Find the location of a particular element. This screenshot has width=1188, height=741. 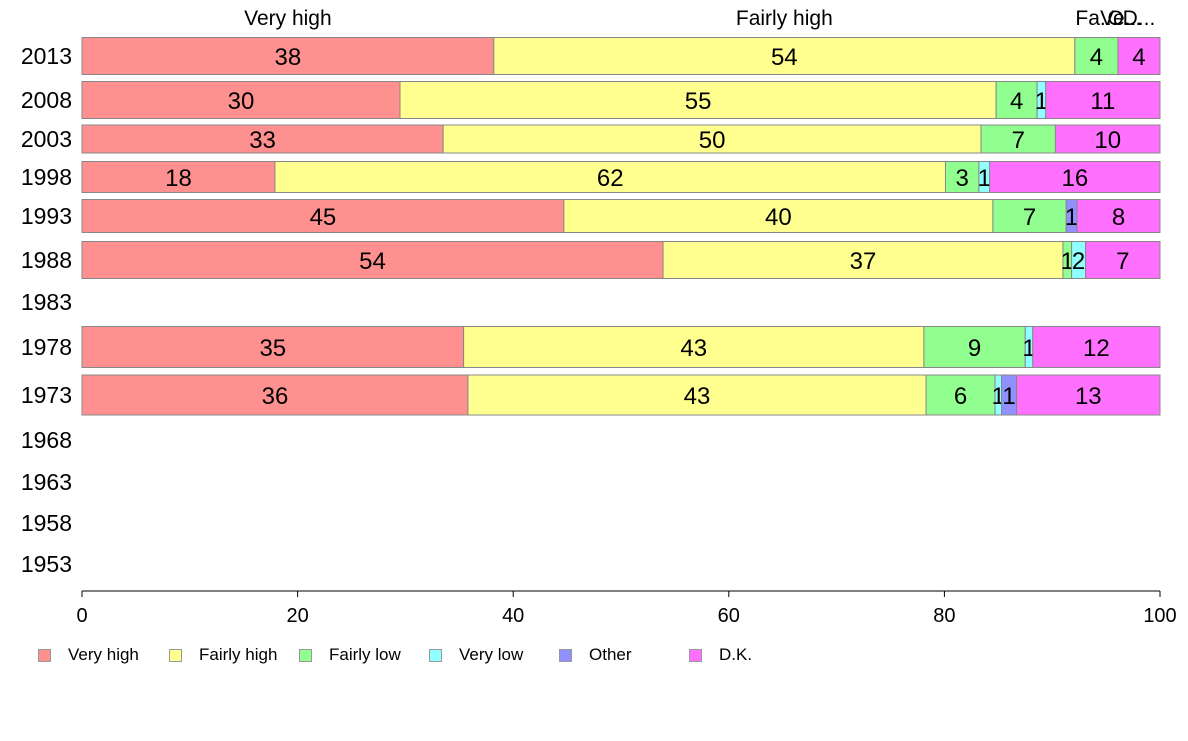

legend-label: Other is located at coordinates (610, 654).